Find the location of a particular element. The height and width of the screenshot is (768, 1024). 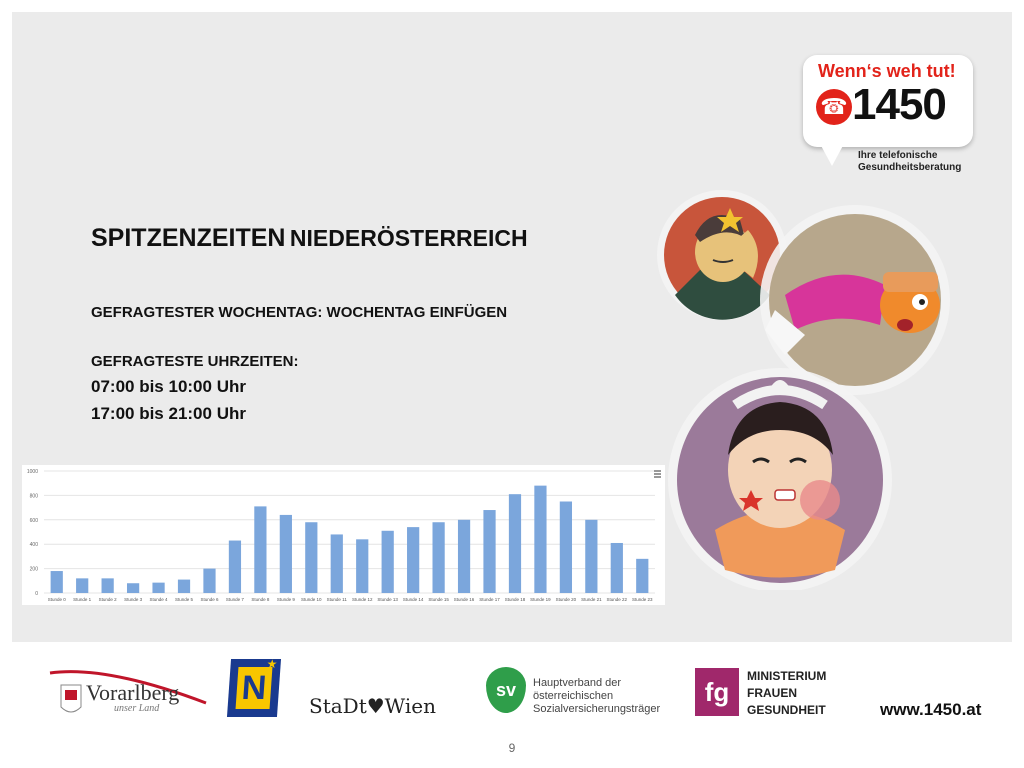

logo-subtitle-line1: Ihre telefonische is located at coordinates (898, 155).